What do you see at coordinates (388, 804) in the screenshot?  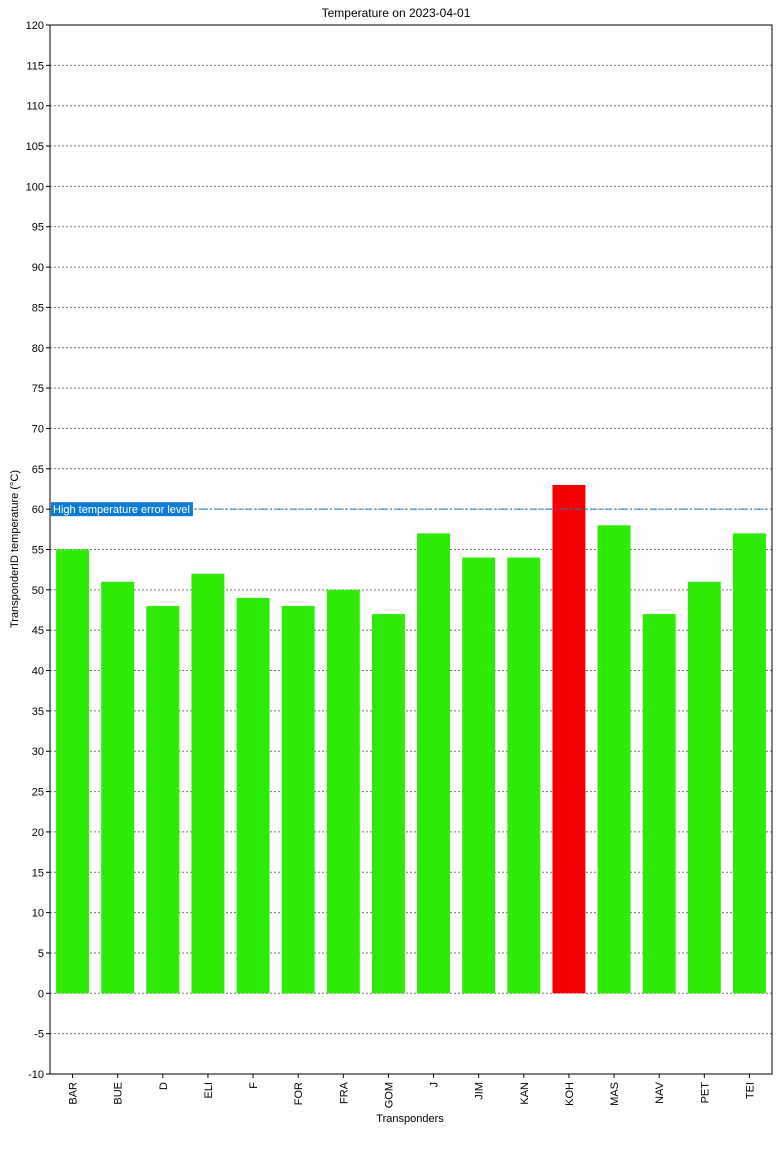 I see `bar-gom` at bounding box center [388, 804].